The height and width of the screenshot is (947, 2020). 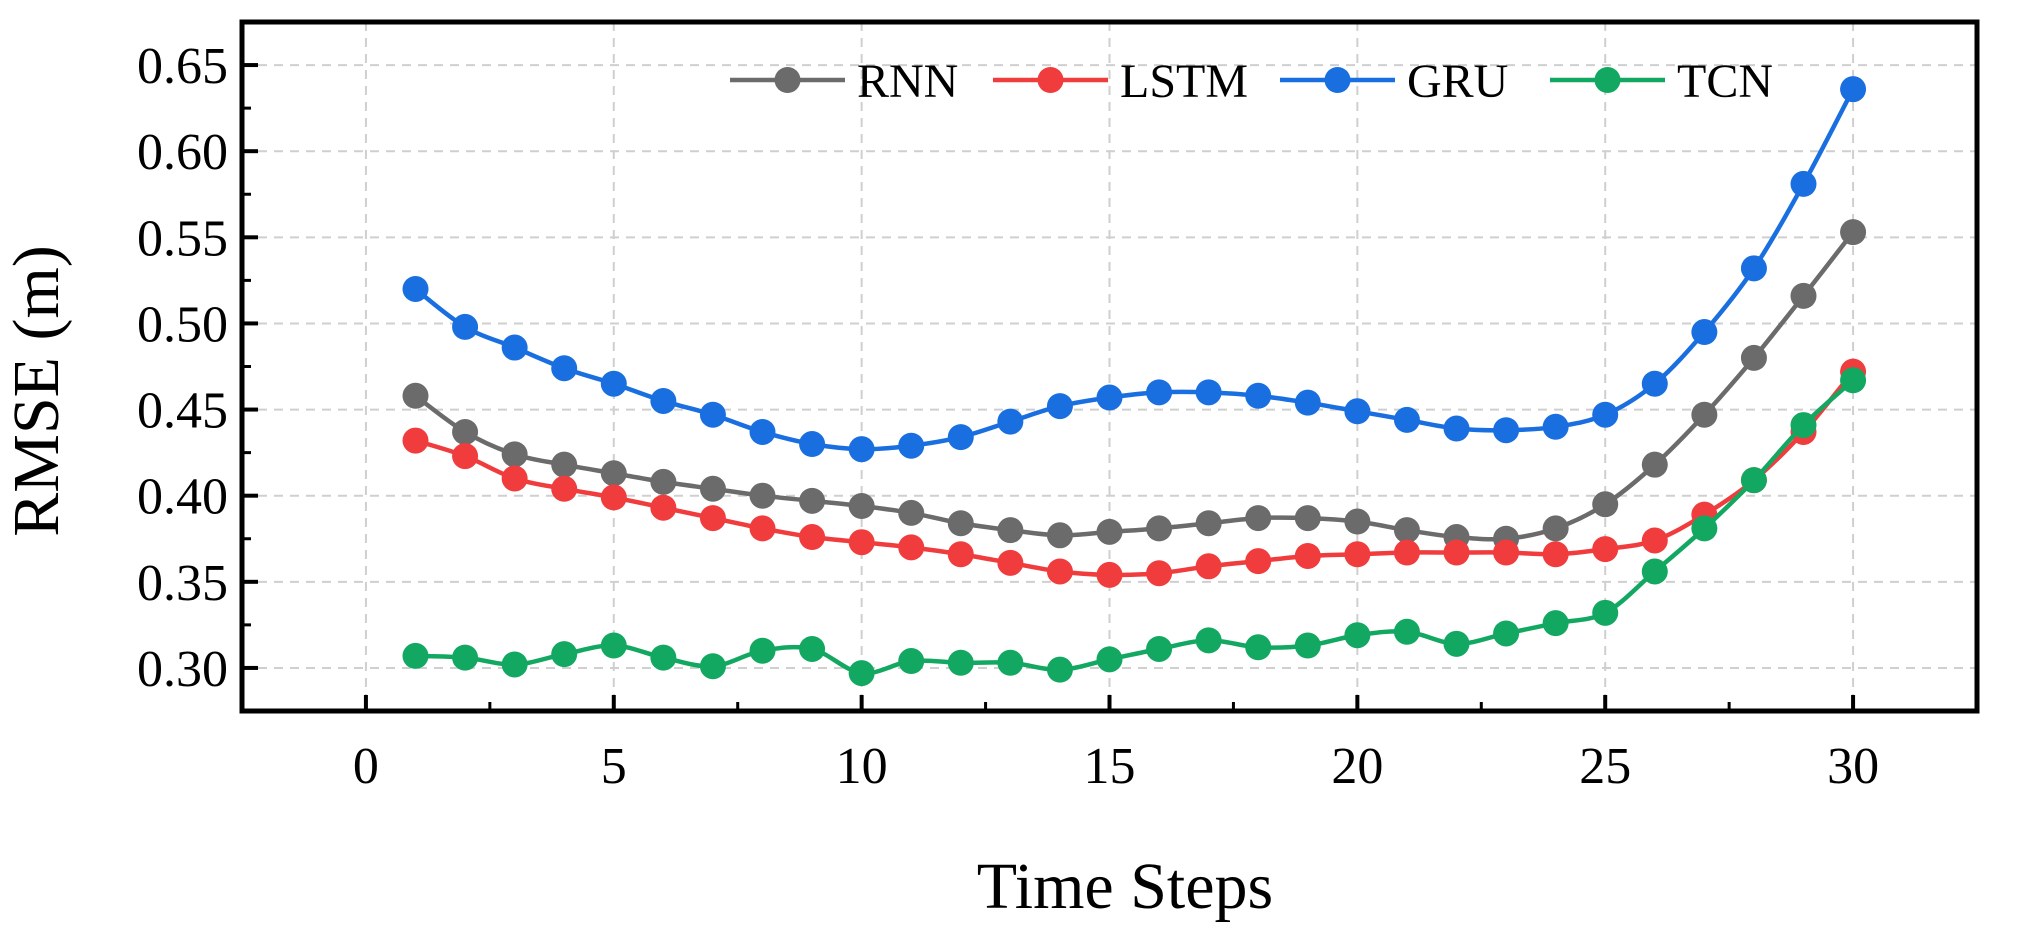 What do you see at coordinates (1853, 766) in the screenshot?
I see `x-tick-label: 30` at bounding box center [1853, 766].